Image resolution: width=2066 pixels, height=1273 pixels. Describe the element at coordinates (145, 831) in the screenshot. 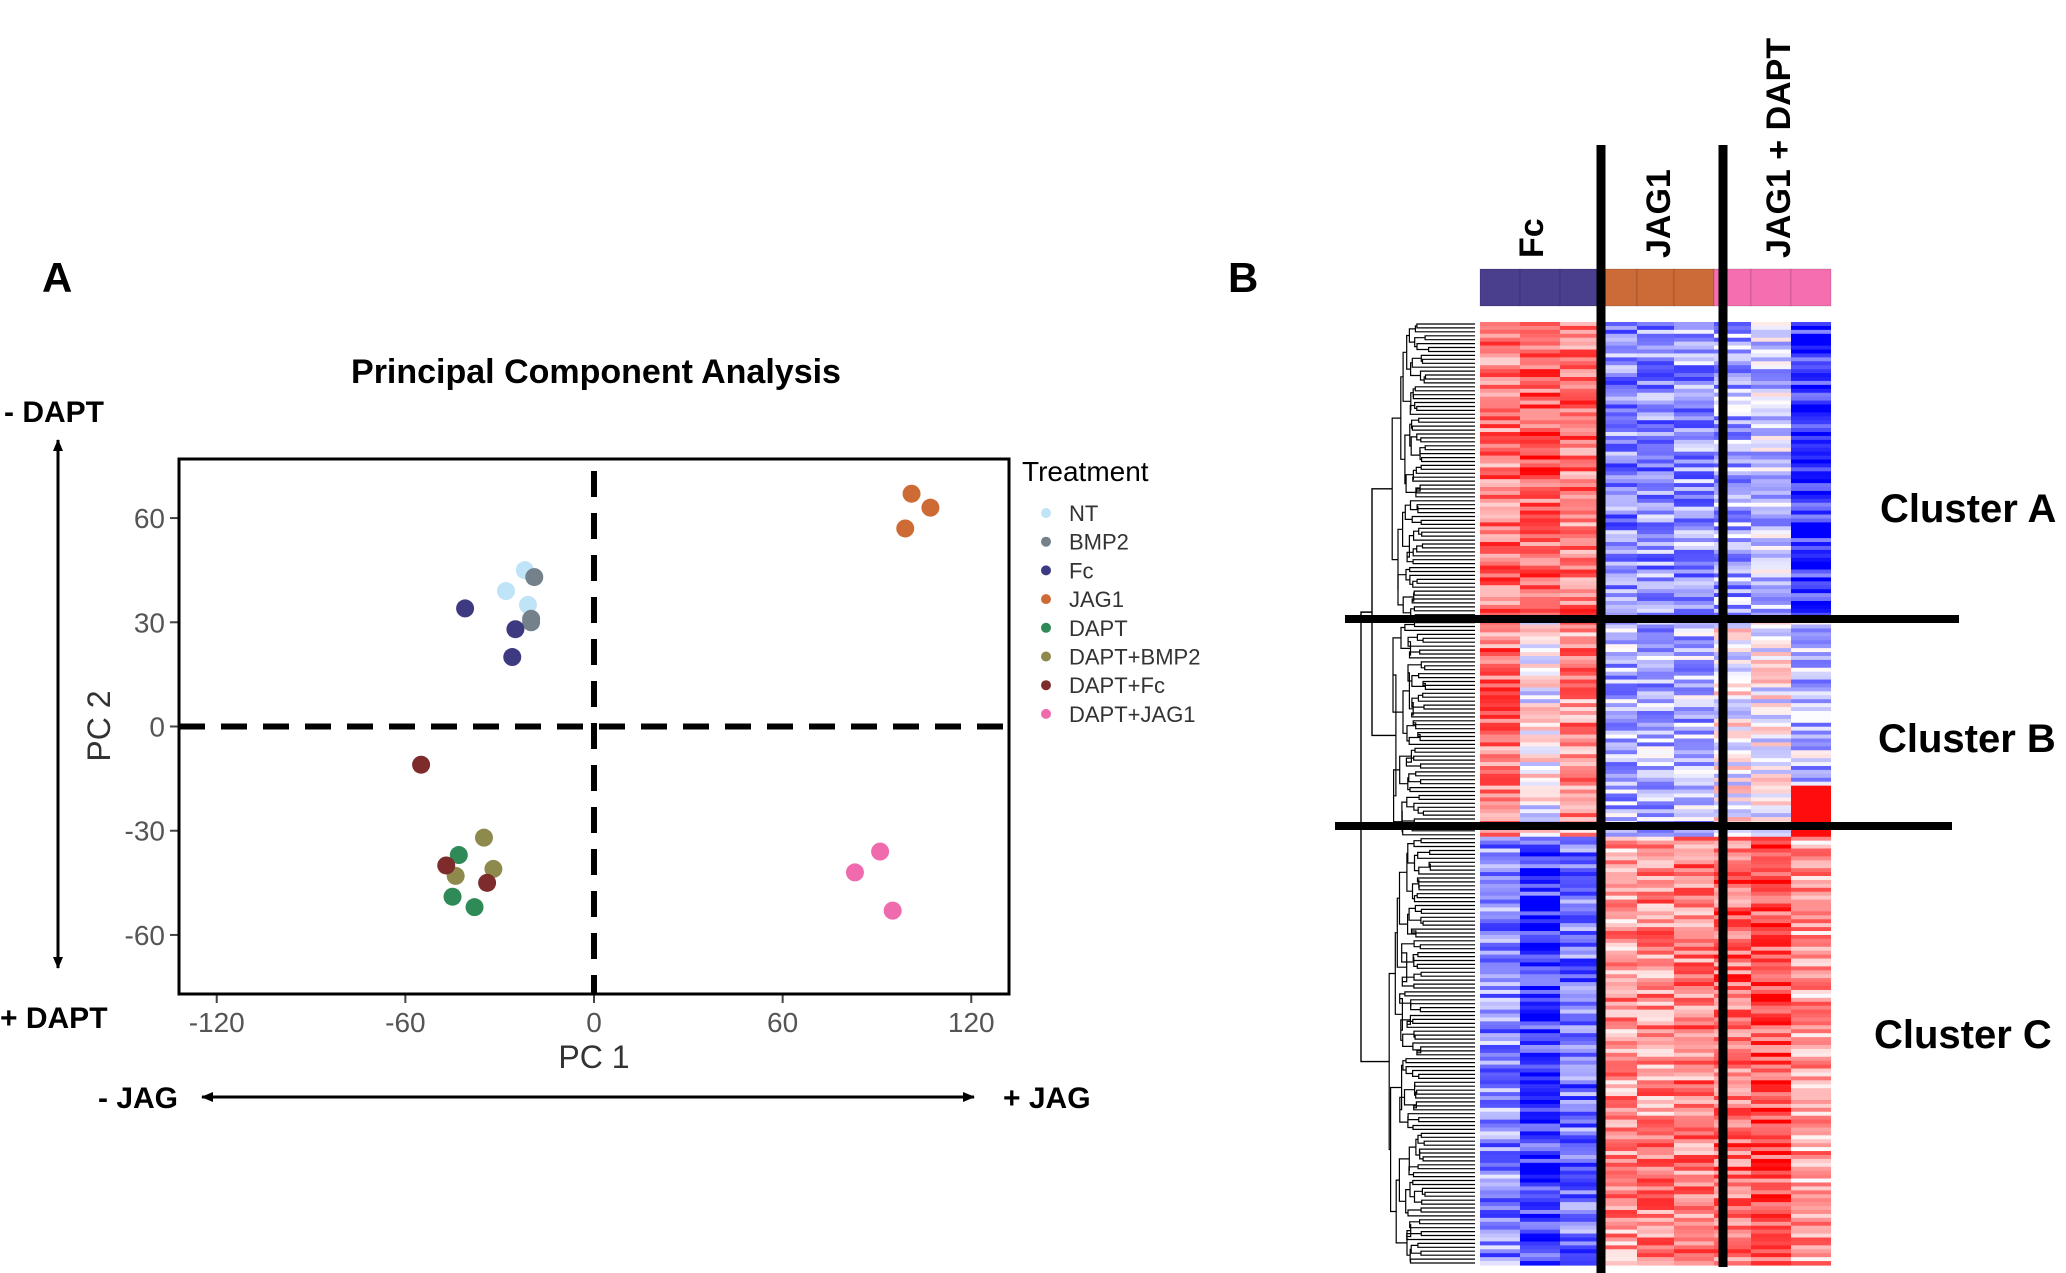

I see `y-tick-label: -30` at that location.